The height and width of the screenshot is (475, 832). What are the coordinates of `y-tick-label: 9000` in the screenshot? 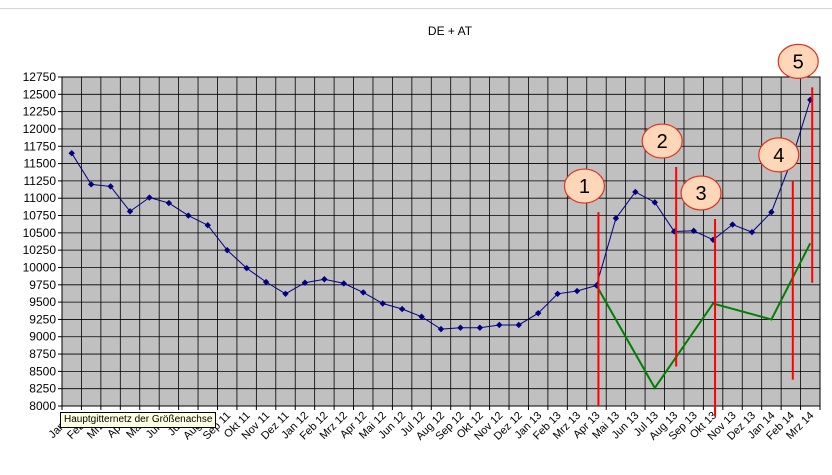 It's located at (42, 337).